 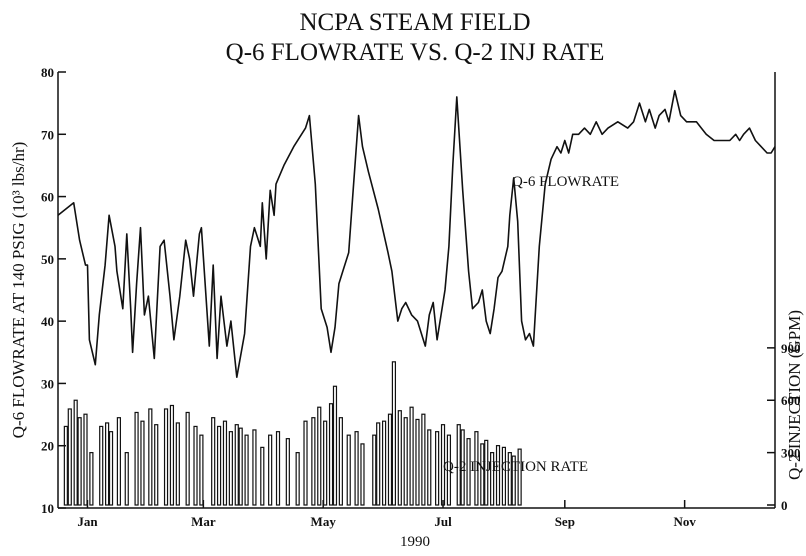 I want to click on y-tick-label: 10, so click(x=47, y=508).